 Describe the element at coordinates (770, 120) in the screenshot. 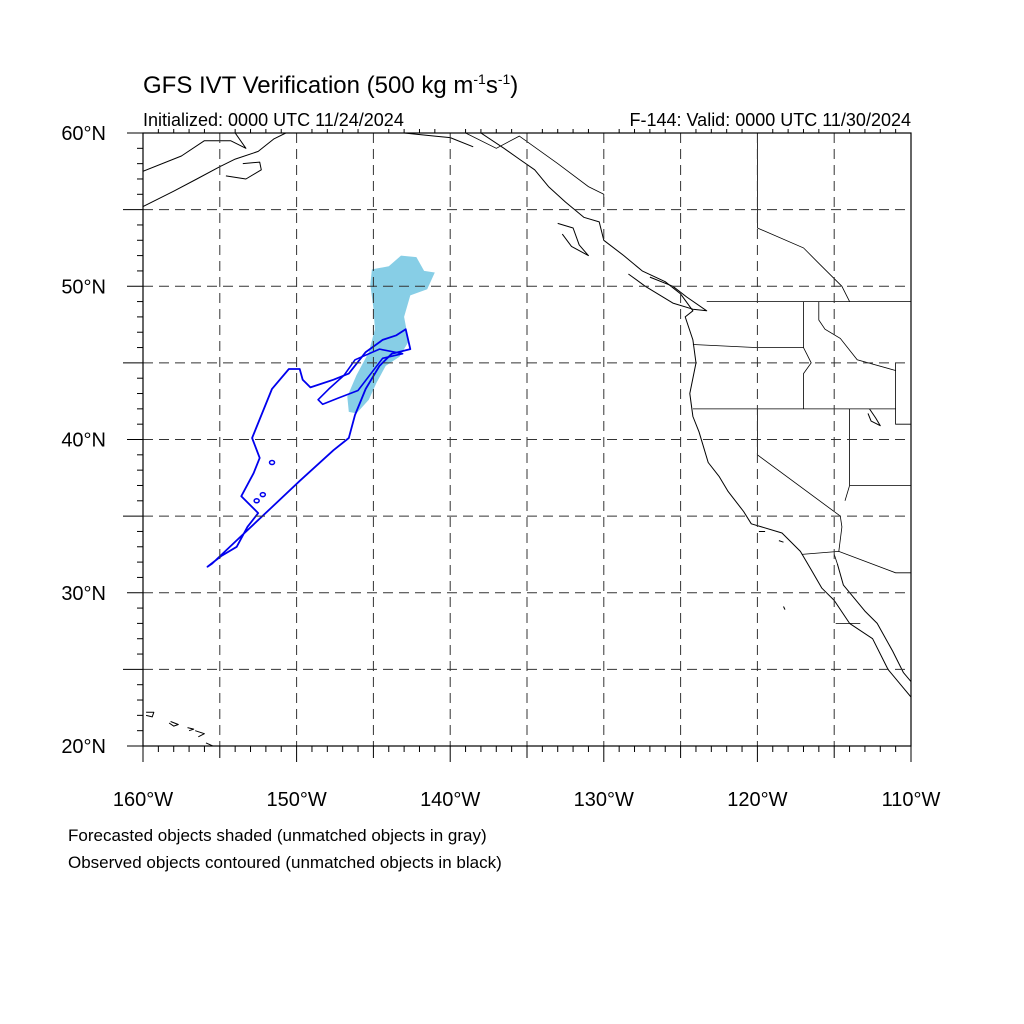

I see `valid-time-label: F-144: Valid: 0000 UTC 11/30/2024` at that location.